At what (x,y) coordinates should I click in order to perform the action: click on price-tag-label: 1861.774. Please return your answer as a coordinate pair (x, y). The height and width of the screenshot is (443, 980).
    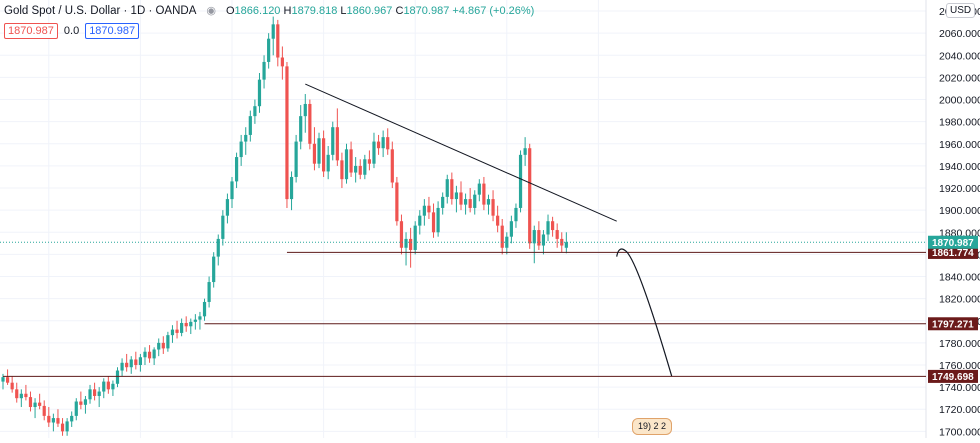
    Looking at the image, I should click on (953, 253).